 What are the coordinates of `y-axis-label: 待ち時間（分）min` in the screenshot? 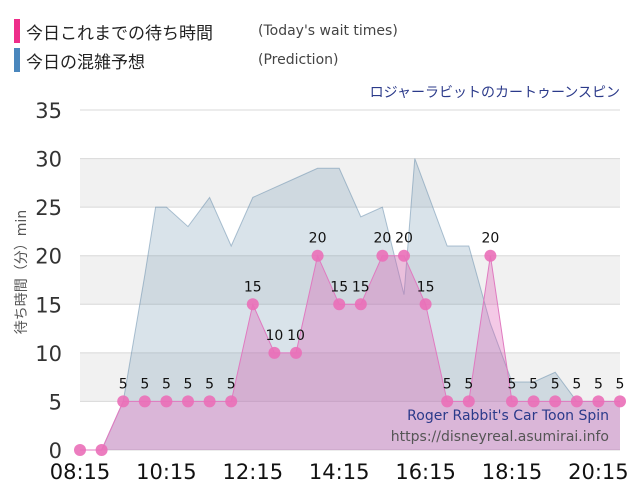 It's located at (22, 272).